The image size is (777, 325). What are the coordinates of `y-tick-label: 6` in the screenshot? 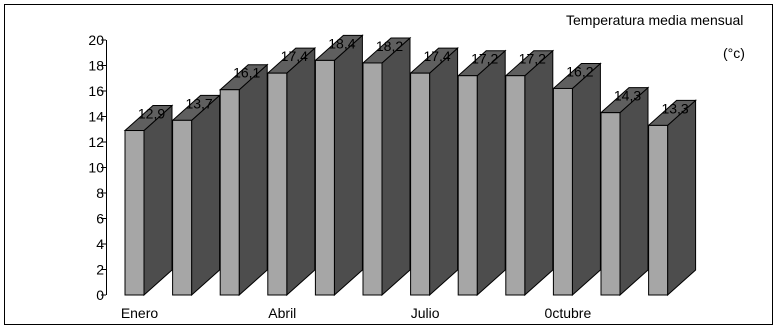 It's located at (100, 219).